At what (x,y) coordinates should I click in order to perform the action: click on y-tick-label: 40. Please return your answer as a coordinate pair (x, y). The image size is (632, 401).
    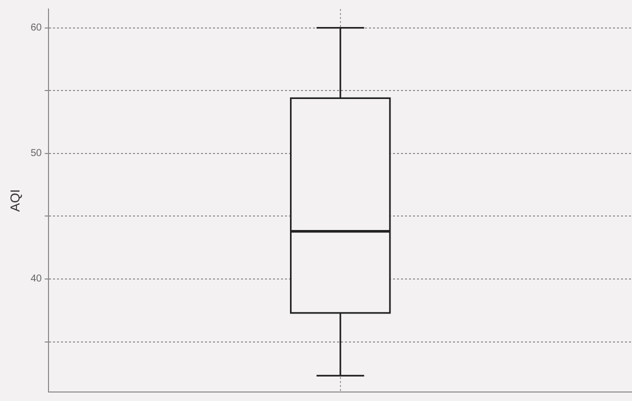
    Looking at the image, I should click on (36, 279).